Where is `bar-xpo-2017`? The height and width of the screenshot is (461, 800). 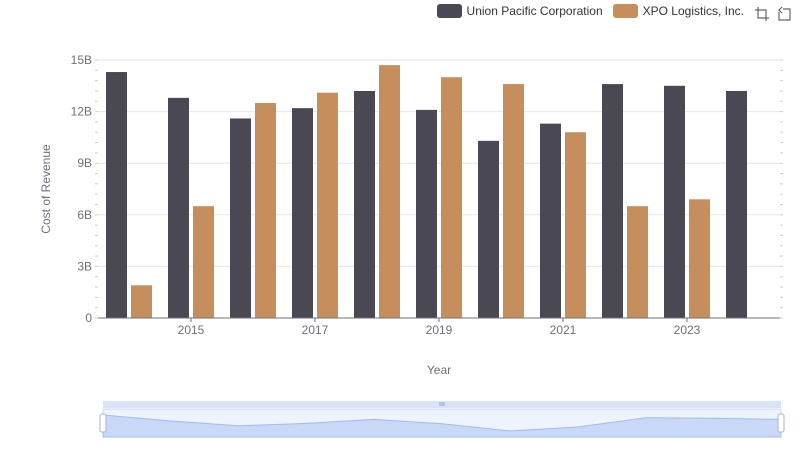
bar-xpo-2017 is located at coordinates (327, 205).